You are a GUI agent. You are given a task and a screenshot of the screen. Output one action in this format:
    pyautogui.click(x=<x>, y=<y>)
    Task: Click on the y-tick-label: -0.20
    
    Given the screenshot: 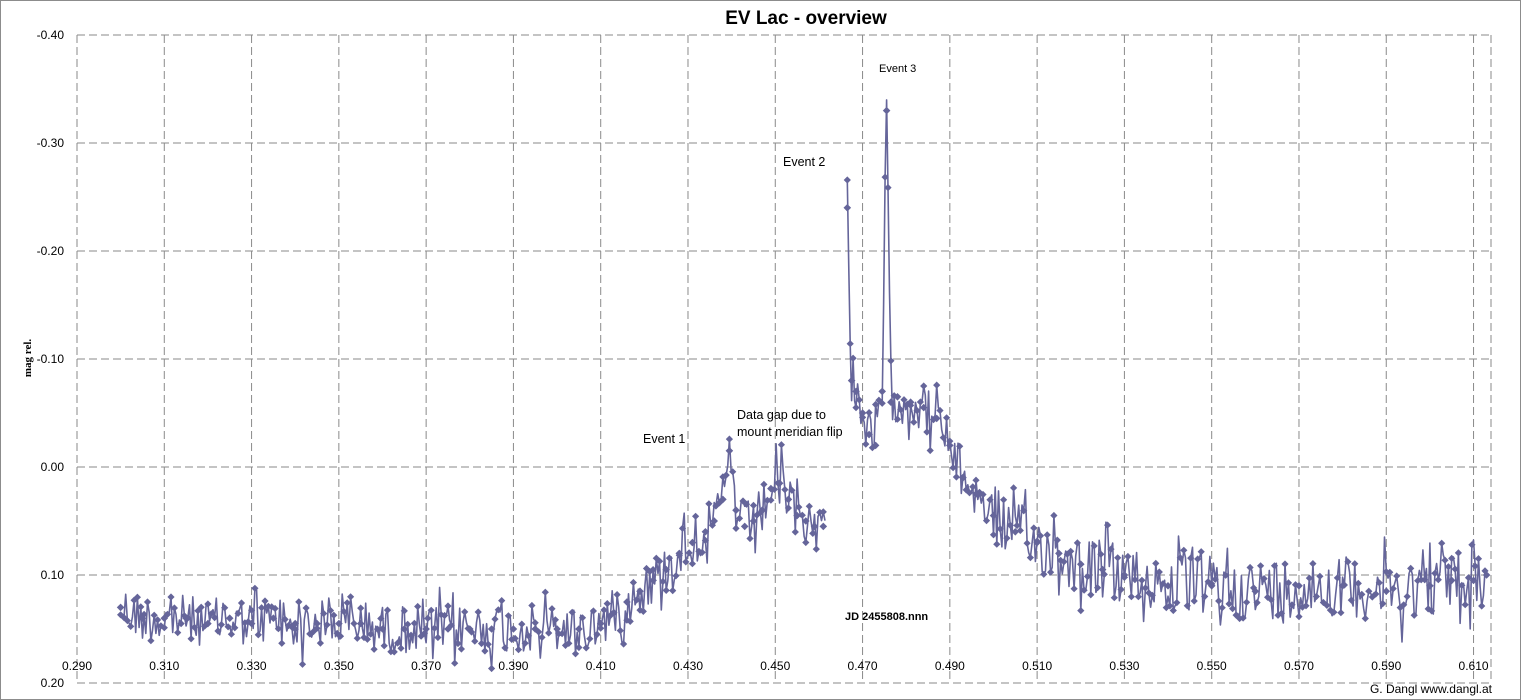 What is the action you would take?
    pyautogui.click(x=51, y=251)
    